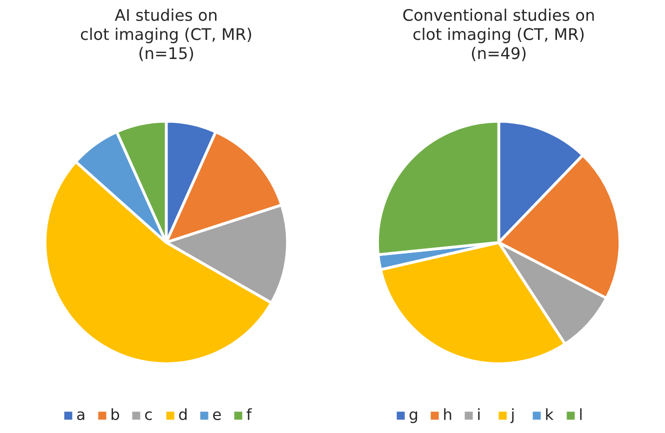  What do you see at coordinates (498, 35) in the screenshot?
I see `chart-title: Conventional studies on clot imaging (CT, MR) (n=49)` at bounding box center [498, 35].